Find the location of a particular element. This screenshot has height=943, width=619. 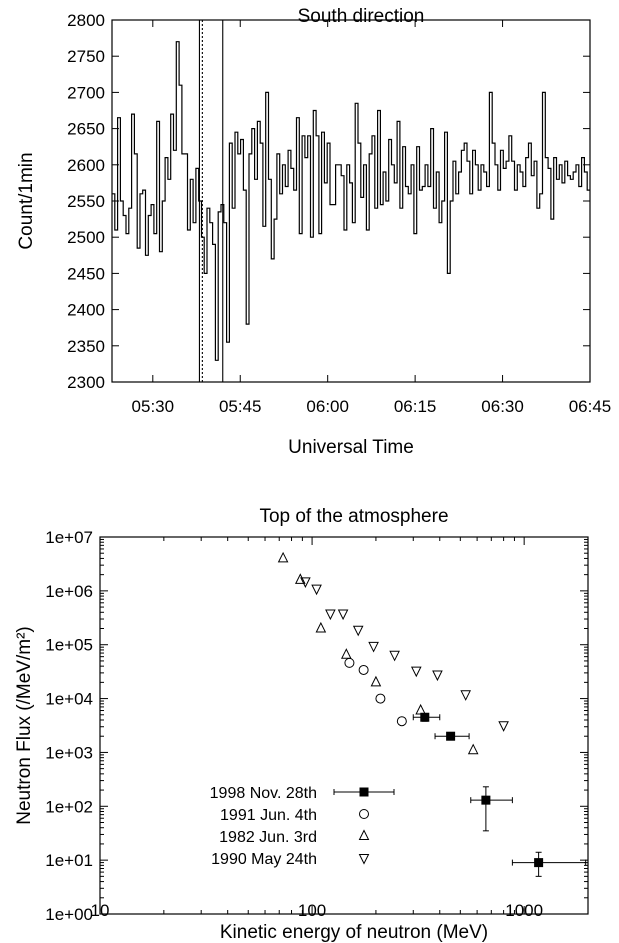

x-tick-label: 06:00 is located at coordinates (327, 406).